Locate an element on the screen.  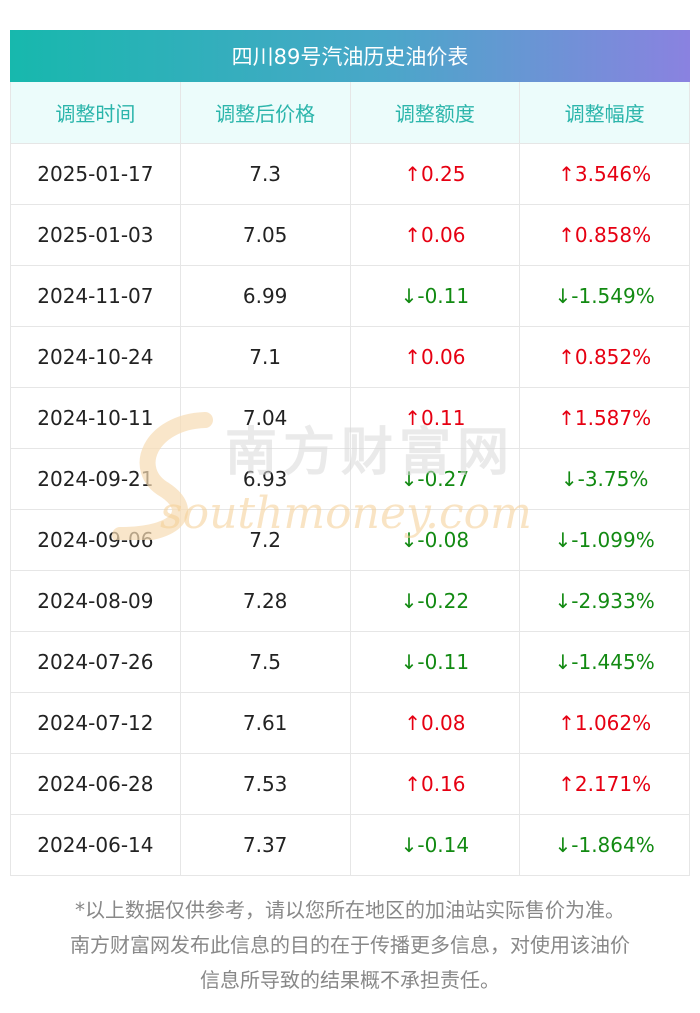
cell-percent: ↓-3.75% is located at coordinates (604, 479).